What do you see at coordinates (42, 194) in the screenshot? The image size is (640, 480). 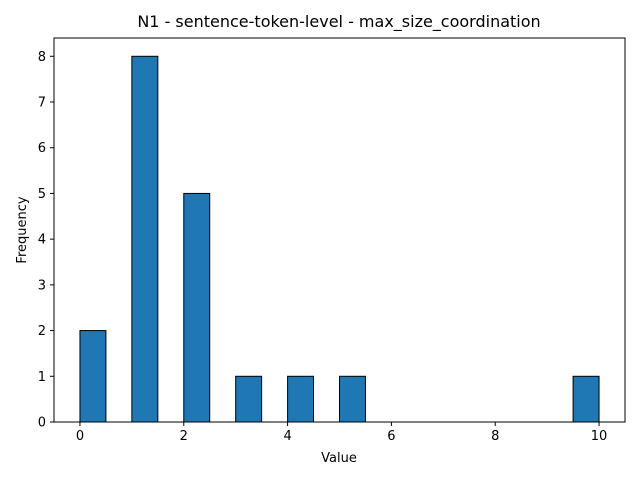 I see `y-tick-label: 5` at bounding box center [42, 194].